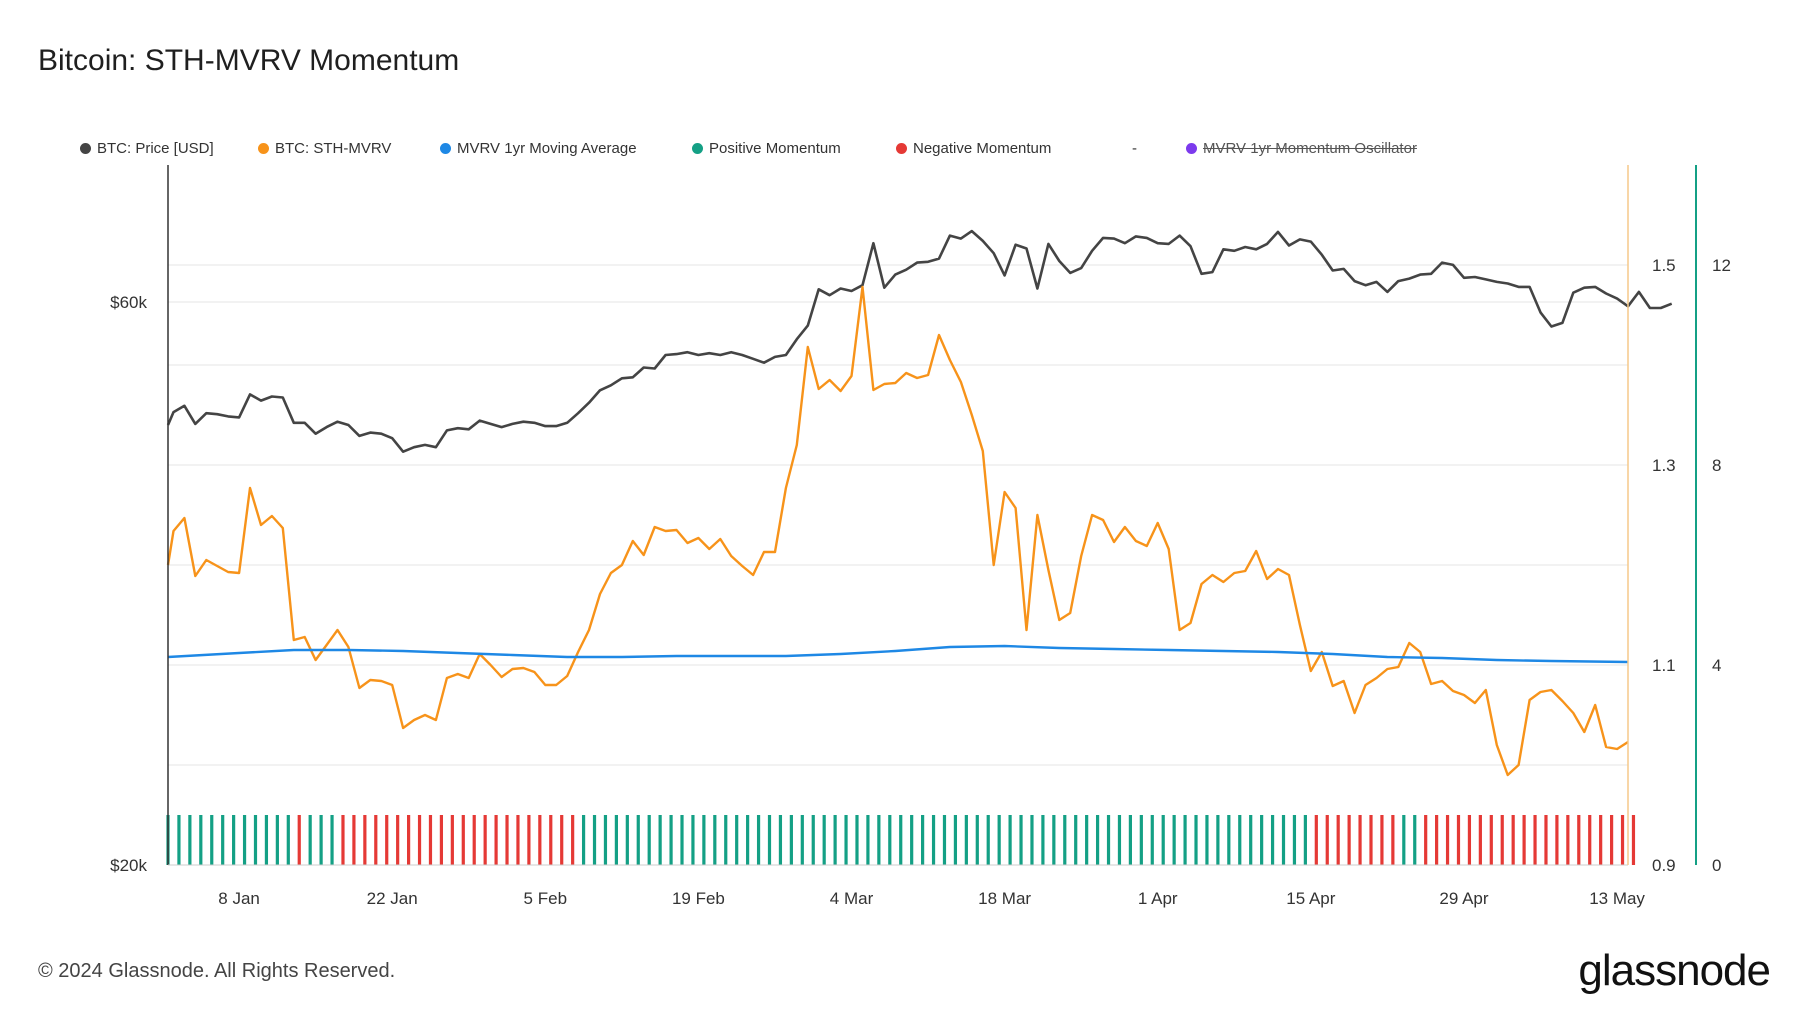 The image size is (1800, 1013). Describe the element at coordinates (249, 60) in the screenshot. I see `chart-title: Bitcoin: STH-MVRV Momentum` at that location.